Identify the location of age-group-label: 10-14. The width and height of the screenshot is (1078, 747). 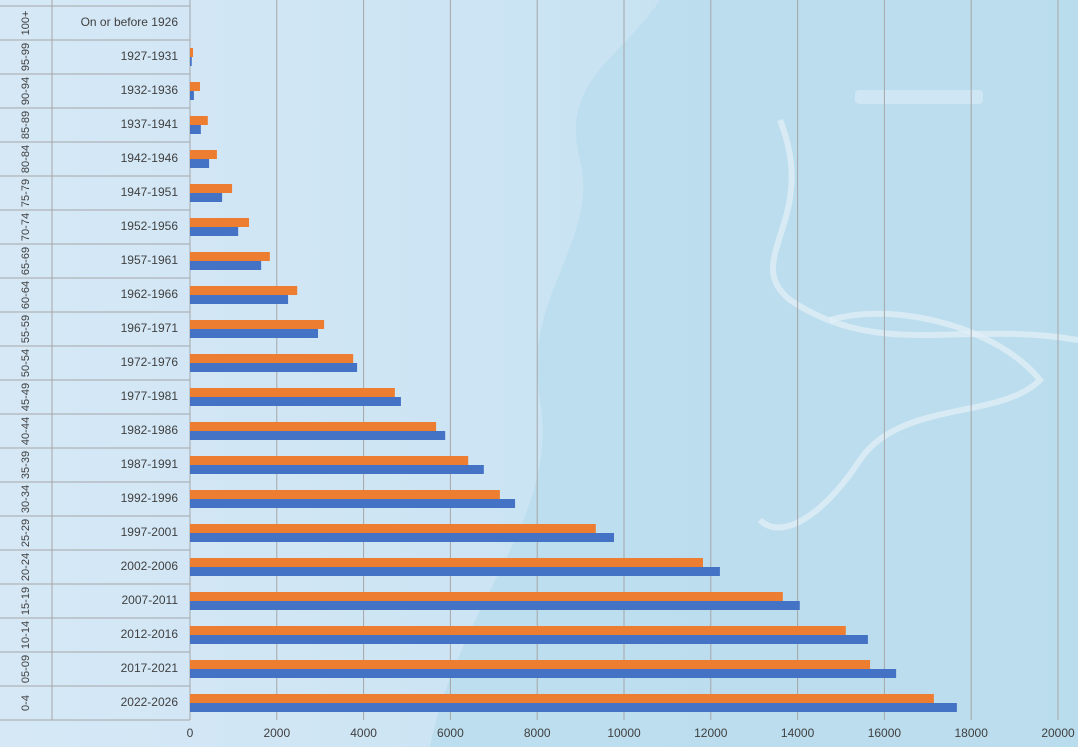
(26, 635).